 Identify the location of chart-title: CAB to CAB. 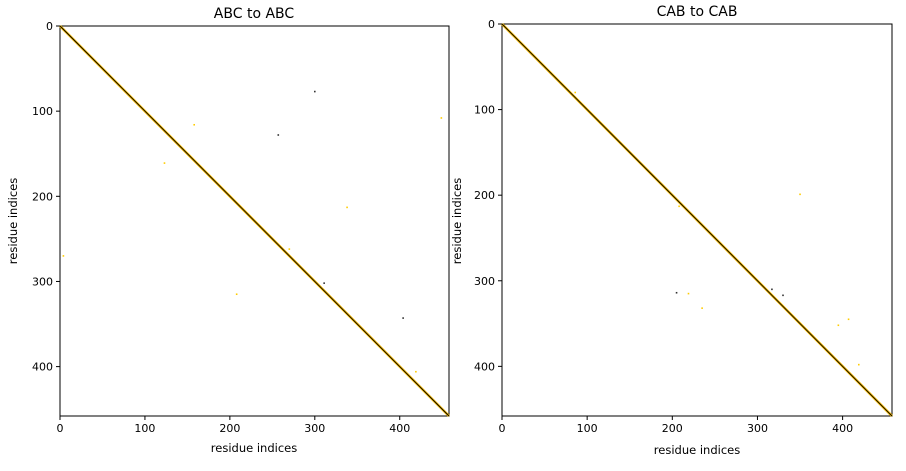
(697, 12).